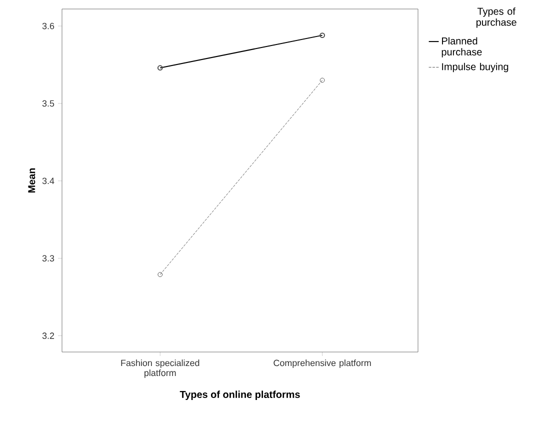 Image resolution: width=545 pixels, height=423 pixels. I want to click on x-axis-title: Types of online platforms, so click(240, 395).